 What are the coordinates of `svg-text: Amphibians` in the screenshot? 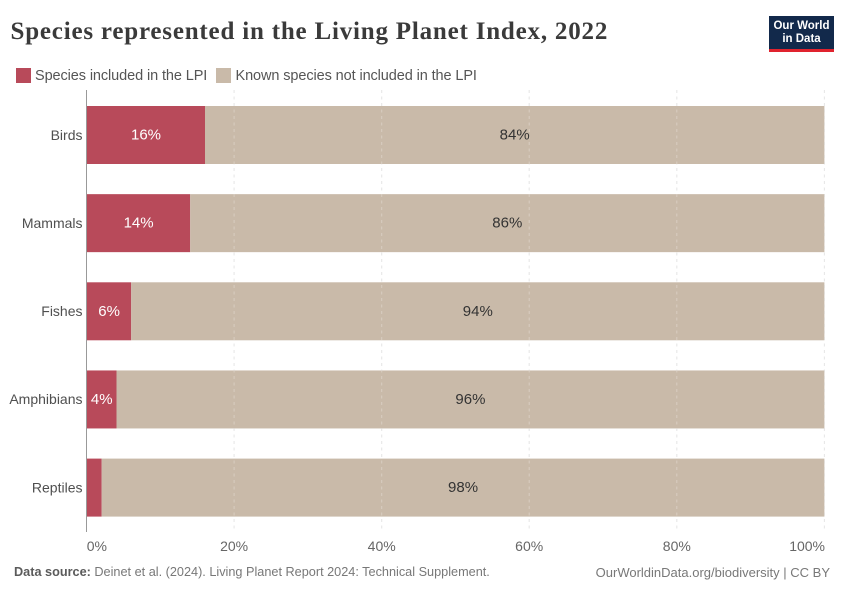 It's located at (45, 399).